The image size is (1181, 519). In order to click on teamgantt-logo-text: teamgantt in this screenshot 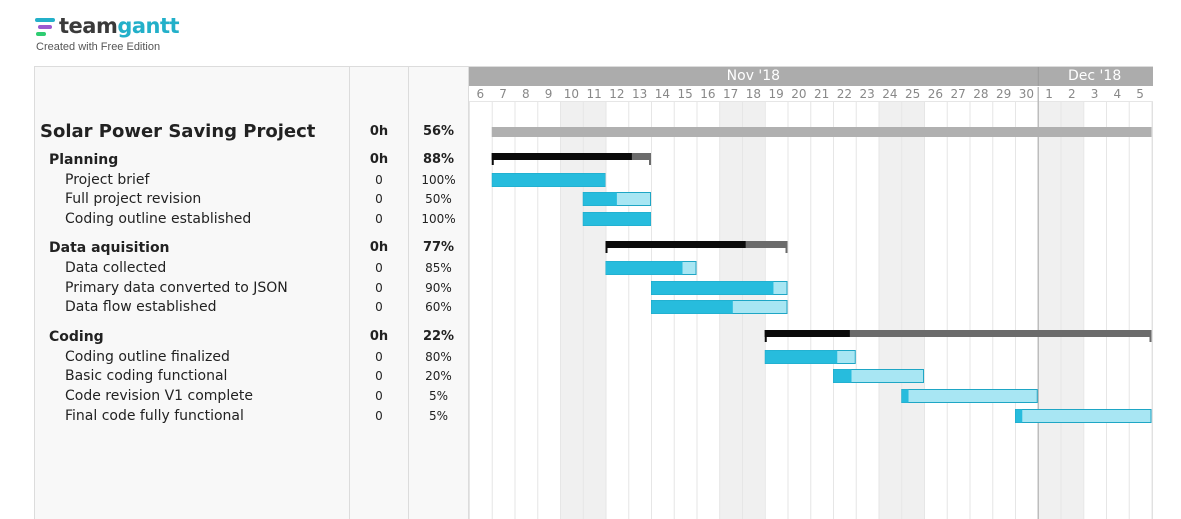, I will do `click(119, 26)`.